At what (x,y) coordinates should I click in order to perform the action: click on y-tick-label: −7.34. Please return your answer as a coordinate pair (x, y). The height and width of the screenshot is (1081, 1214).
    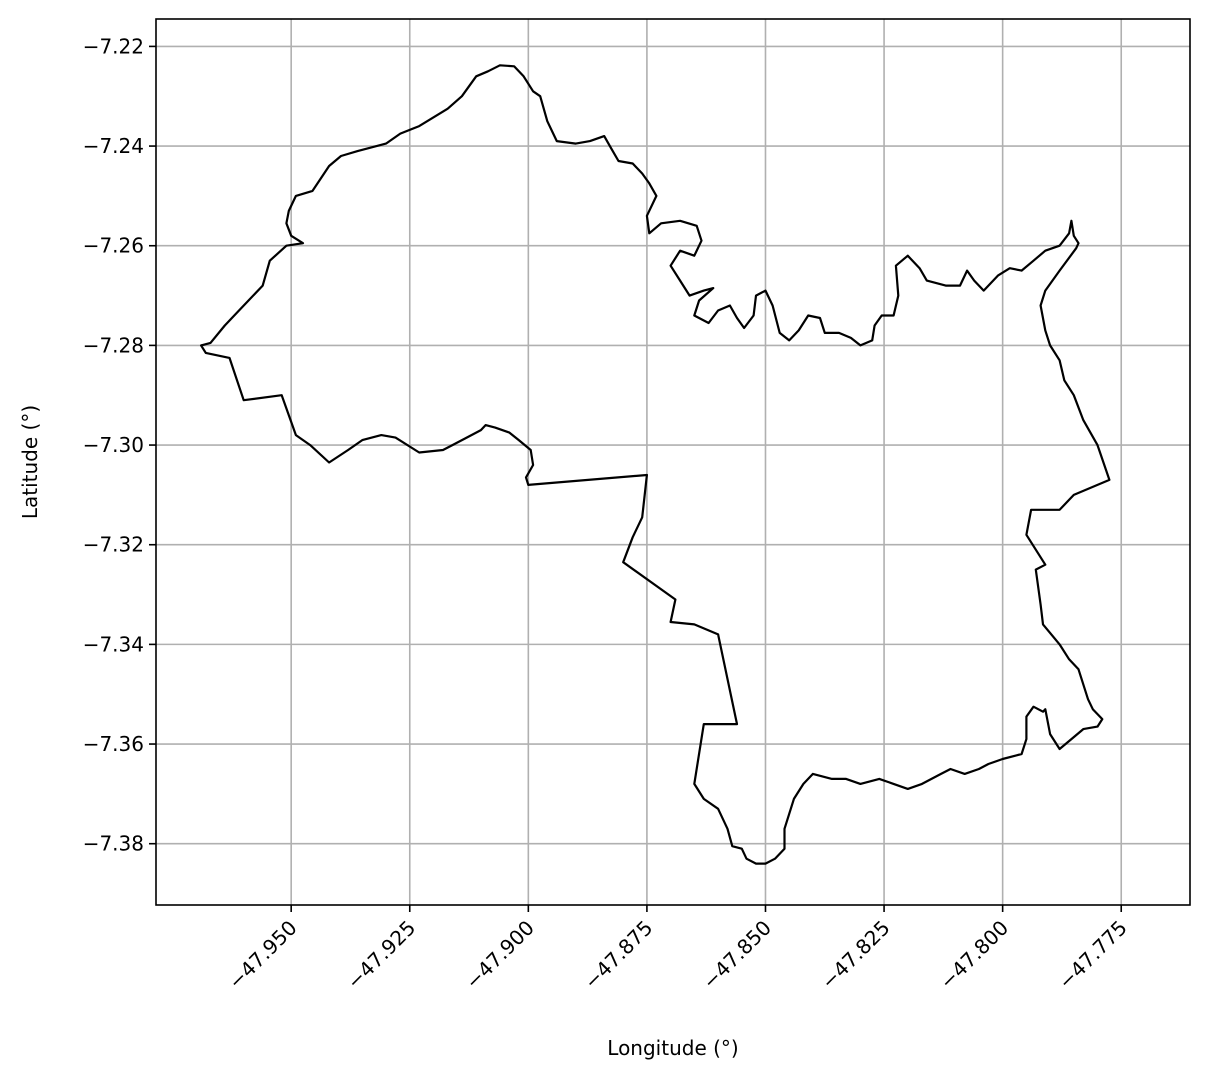
    Looking at the image, I should click on (113, 644).